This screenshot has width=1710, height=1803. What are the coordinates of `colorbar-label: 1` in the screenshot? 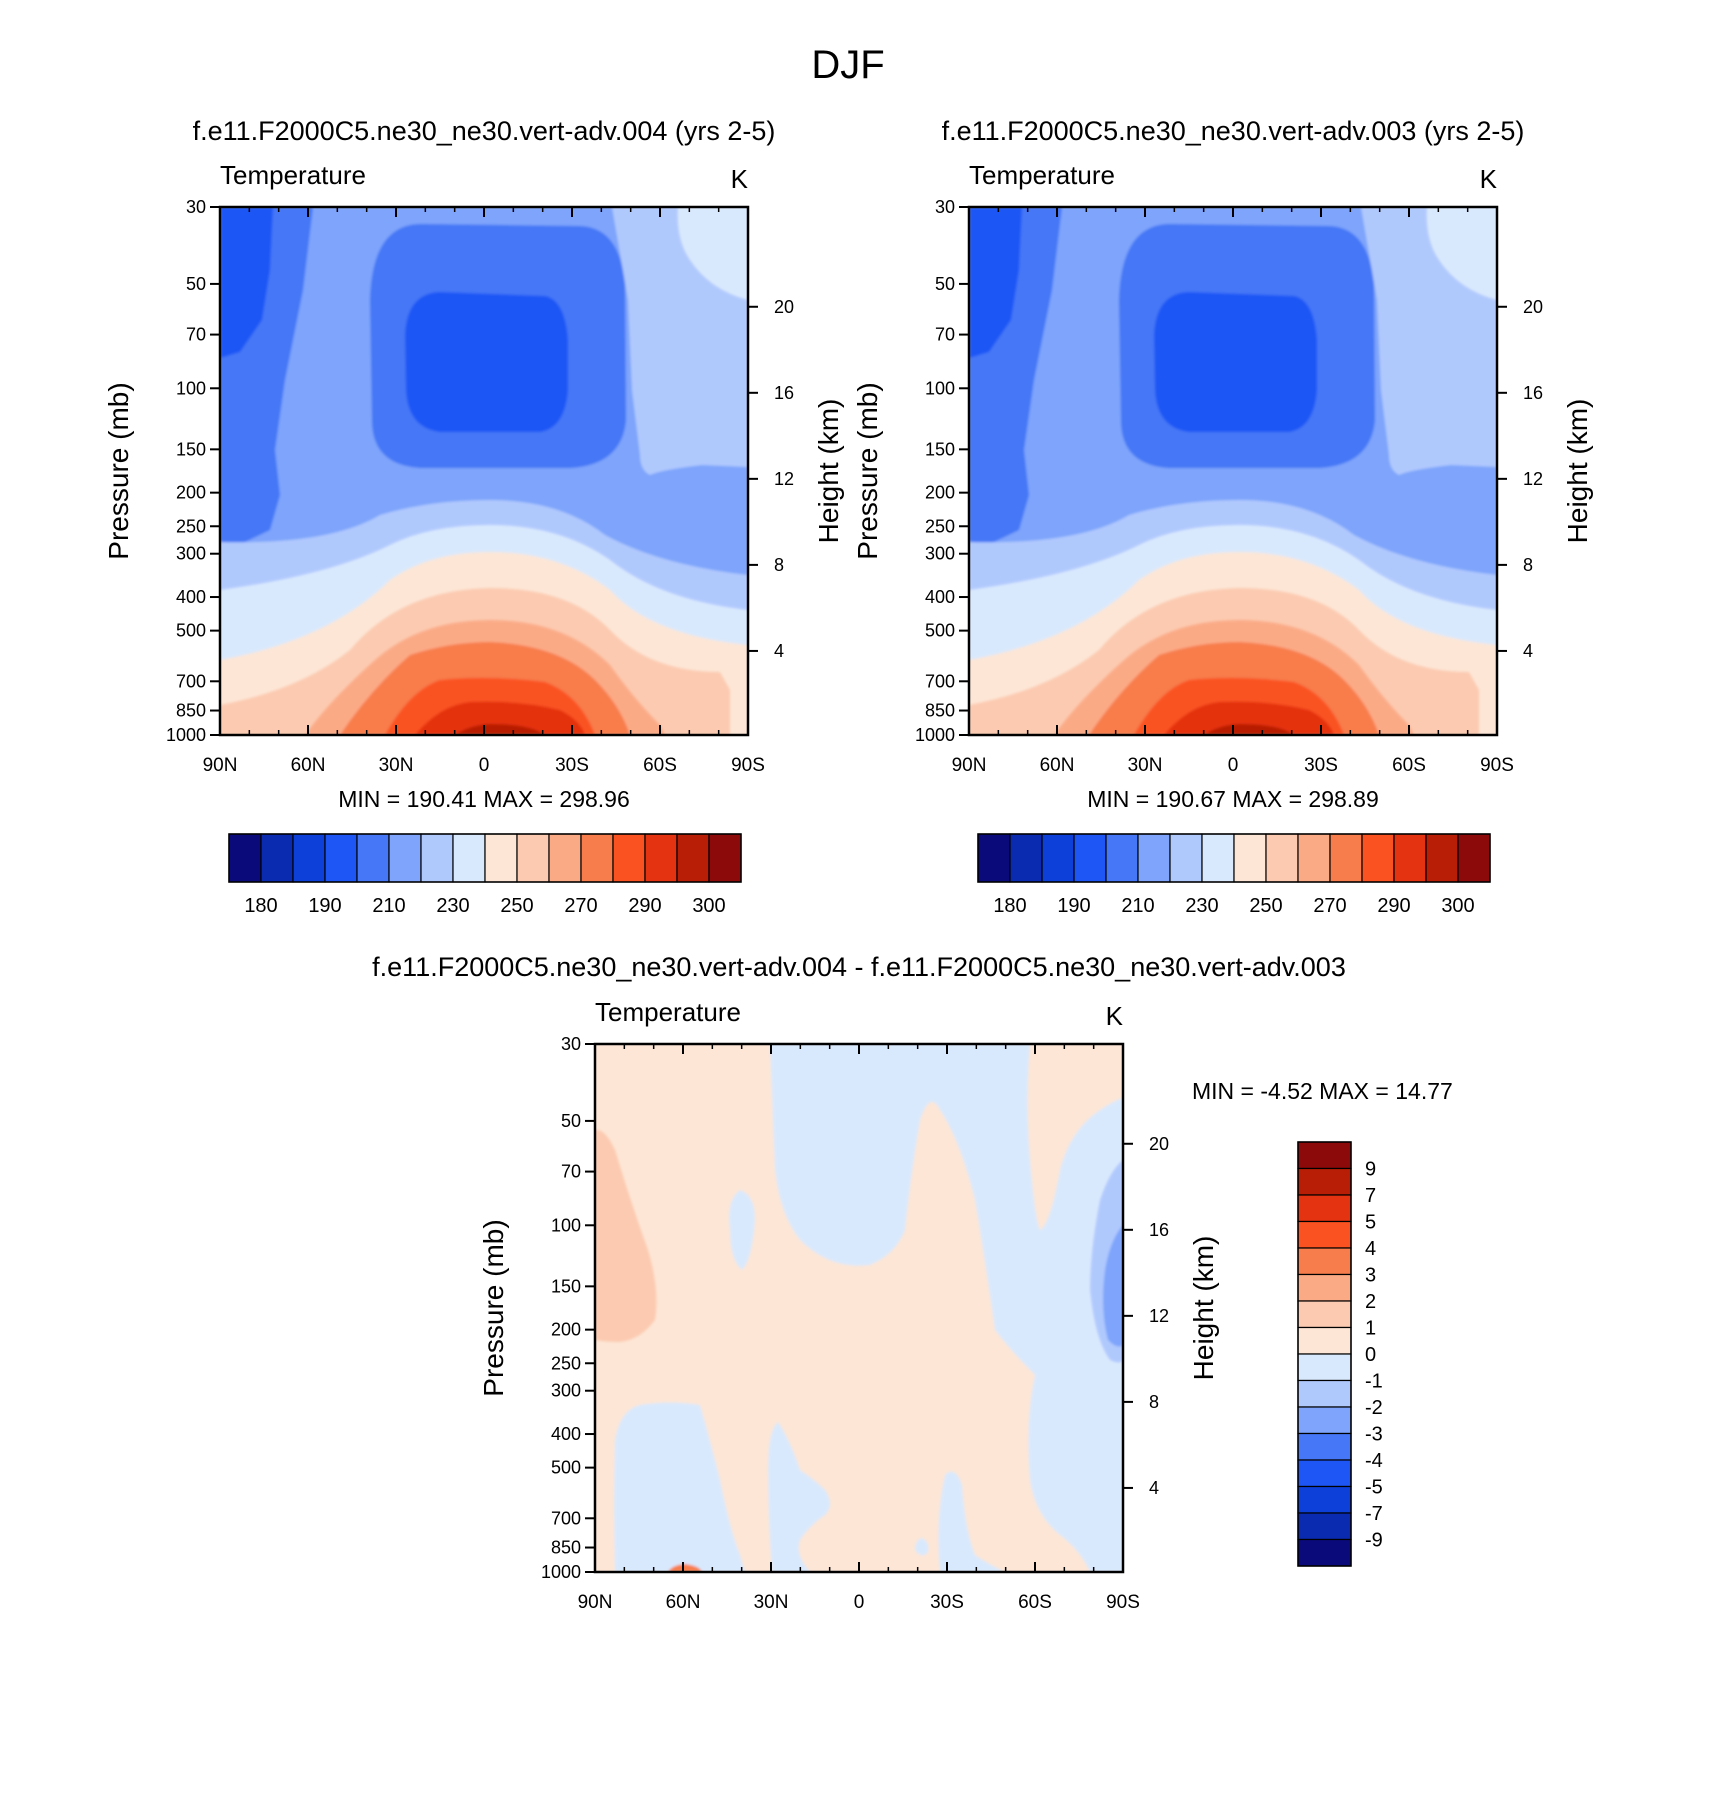 It's located at (1370, 1329).